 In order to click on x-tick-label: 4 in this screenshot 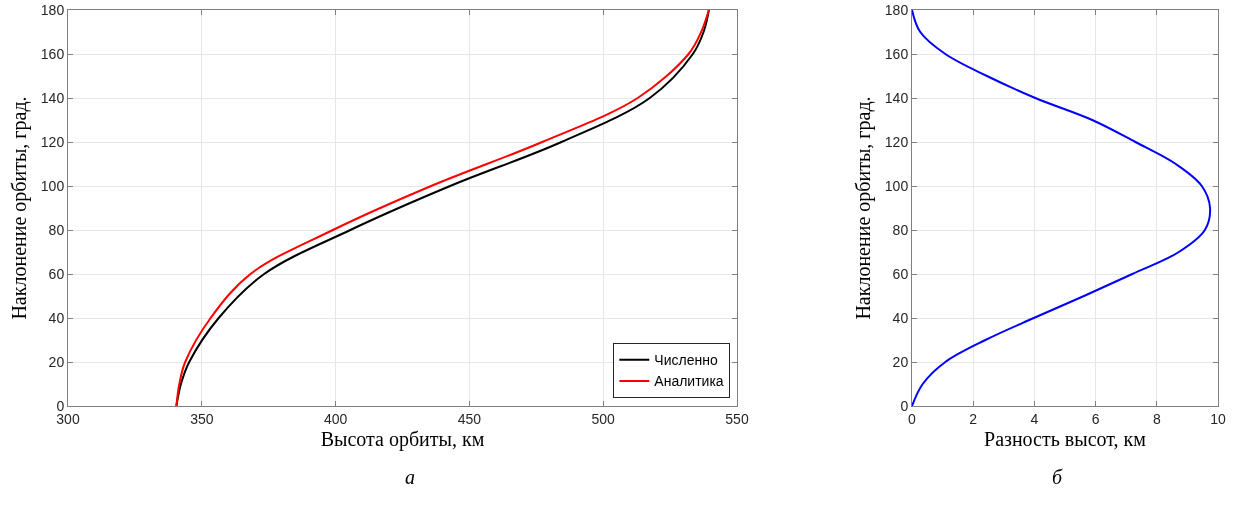, I will do `click(1034, 418)`.